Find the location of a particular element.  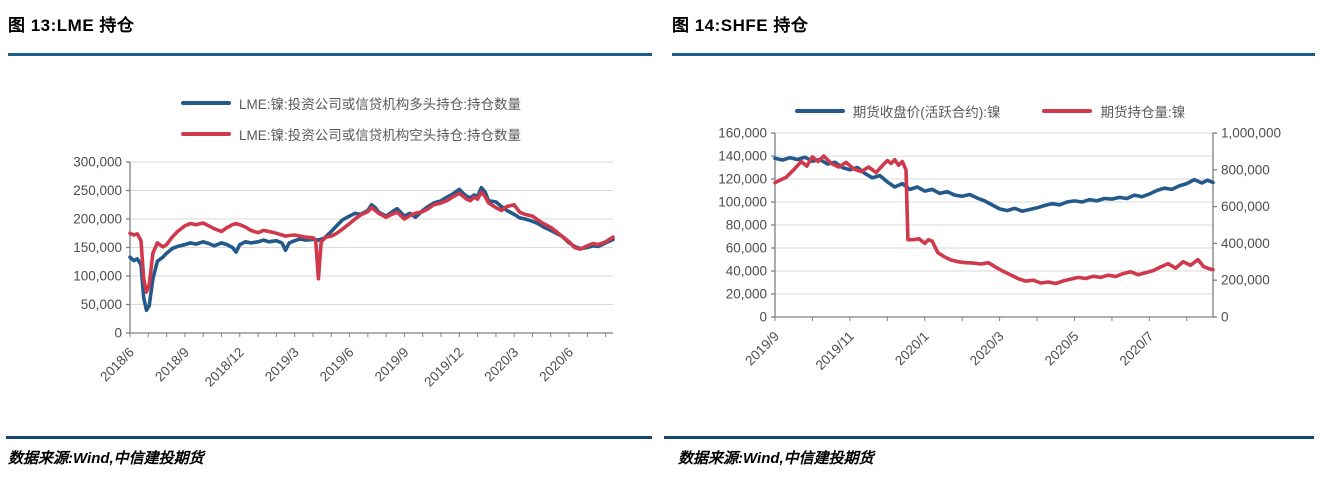

legend-item: LME:镍:投资公司或信贷机构多头持仓:持仓数量 is located at coordinates (350, 103).